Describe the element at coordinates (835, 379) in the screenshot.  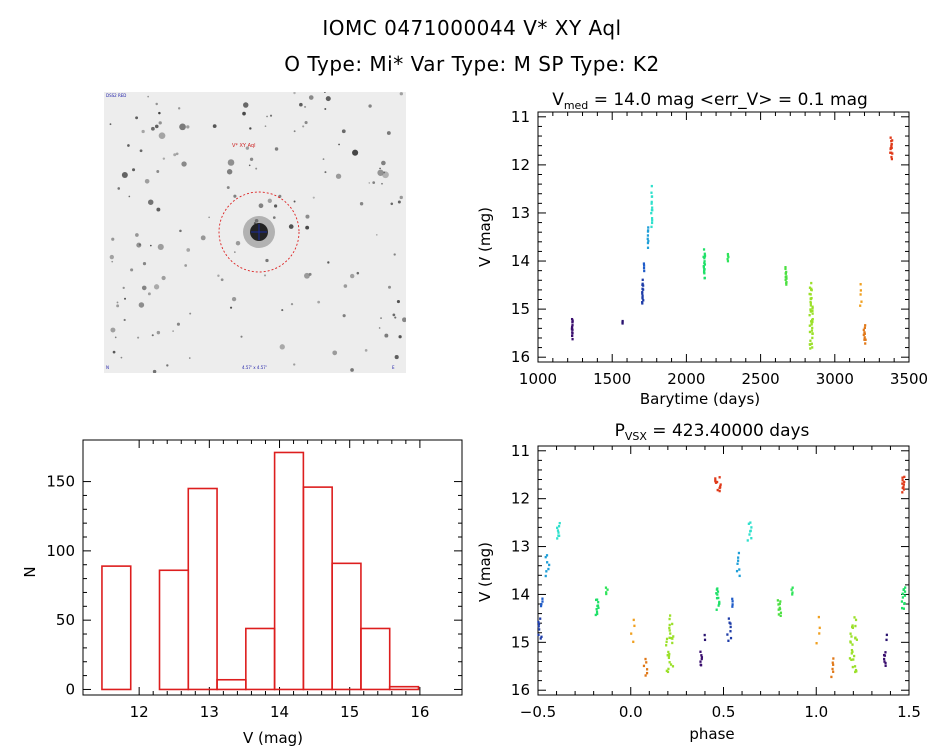
I see `lightcurve-xtick-label: 3000` at that location.